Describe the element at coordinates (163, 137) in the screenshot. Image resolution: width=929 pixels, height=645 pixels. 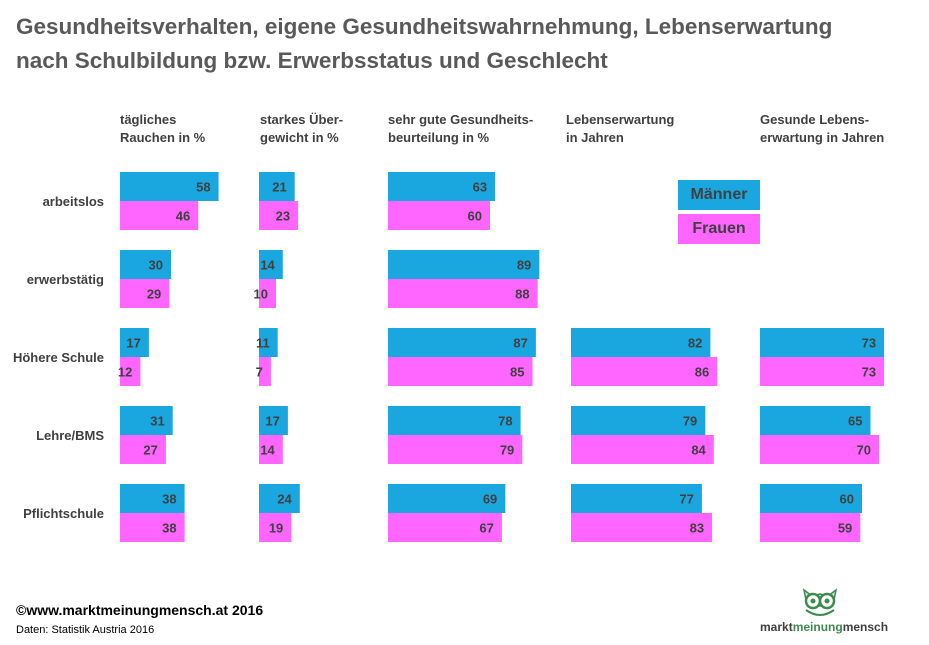
I see `panel-header-line: Rauchen in %` at that location.